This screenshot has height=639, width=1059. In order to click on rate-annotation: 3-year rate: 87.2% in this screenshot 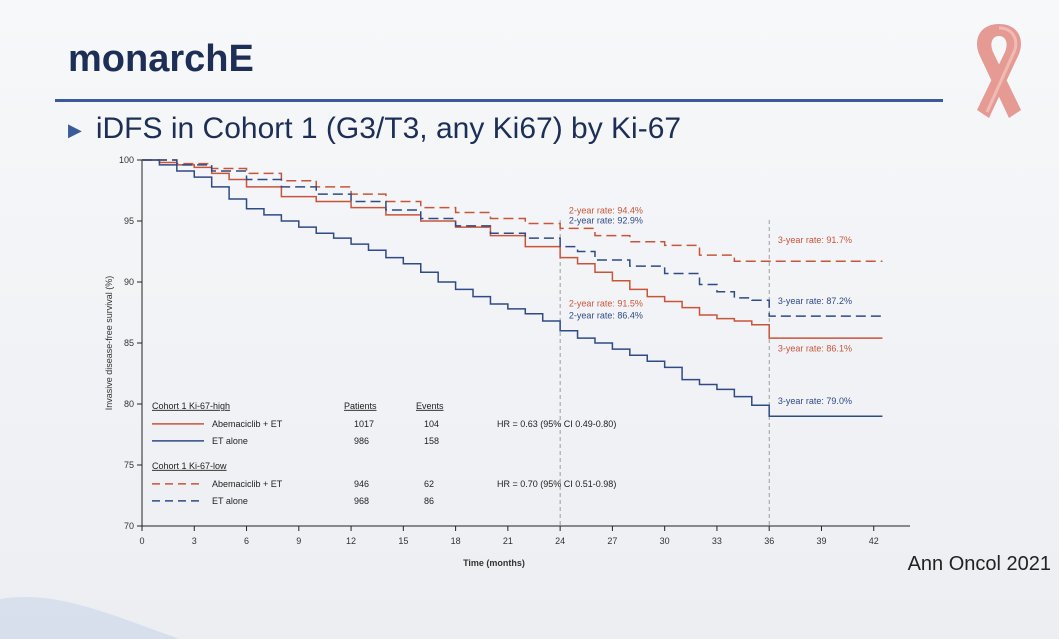, I will do `click(815, 301)`.